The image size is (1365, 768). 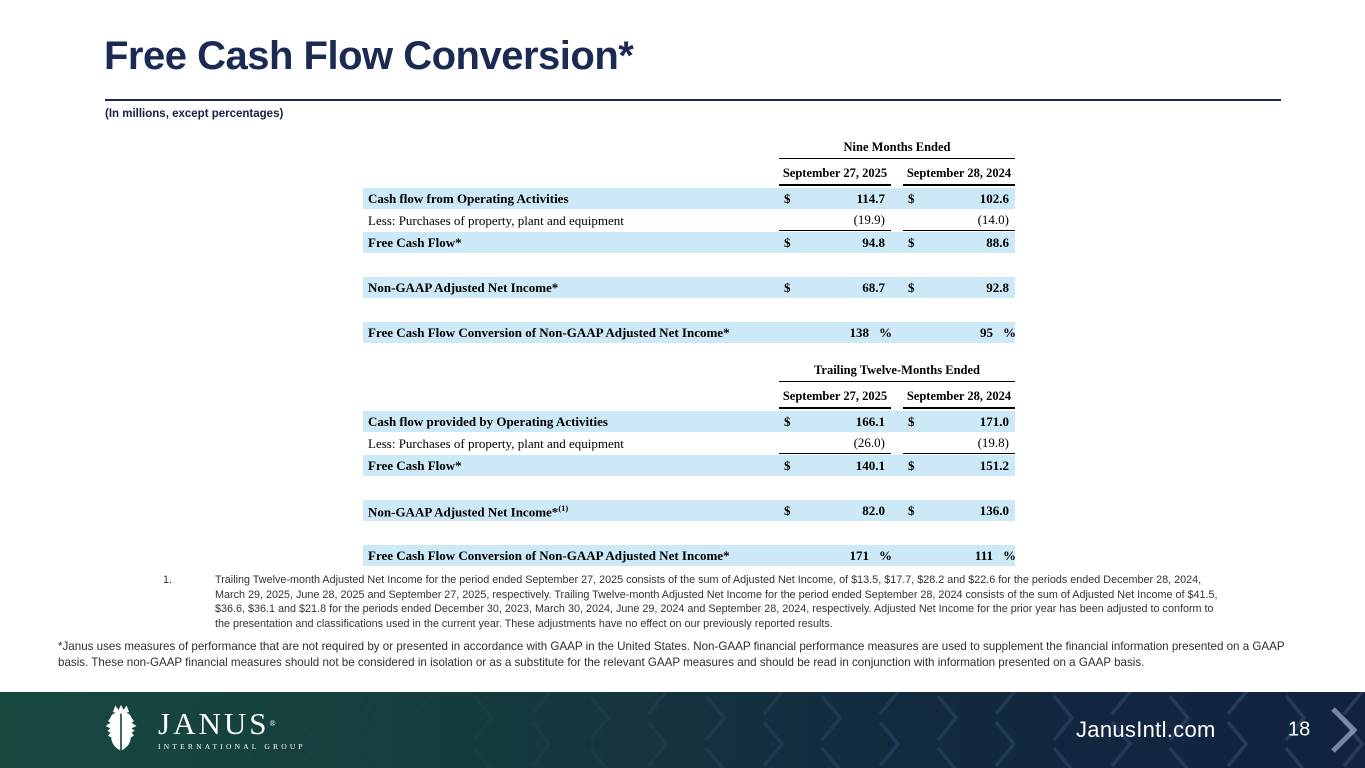 I want to click on row-label: Free Cash Flow*, so click(x=415, y=242).